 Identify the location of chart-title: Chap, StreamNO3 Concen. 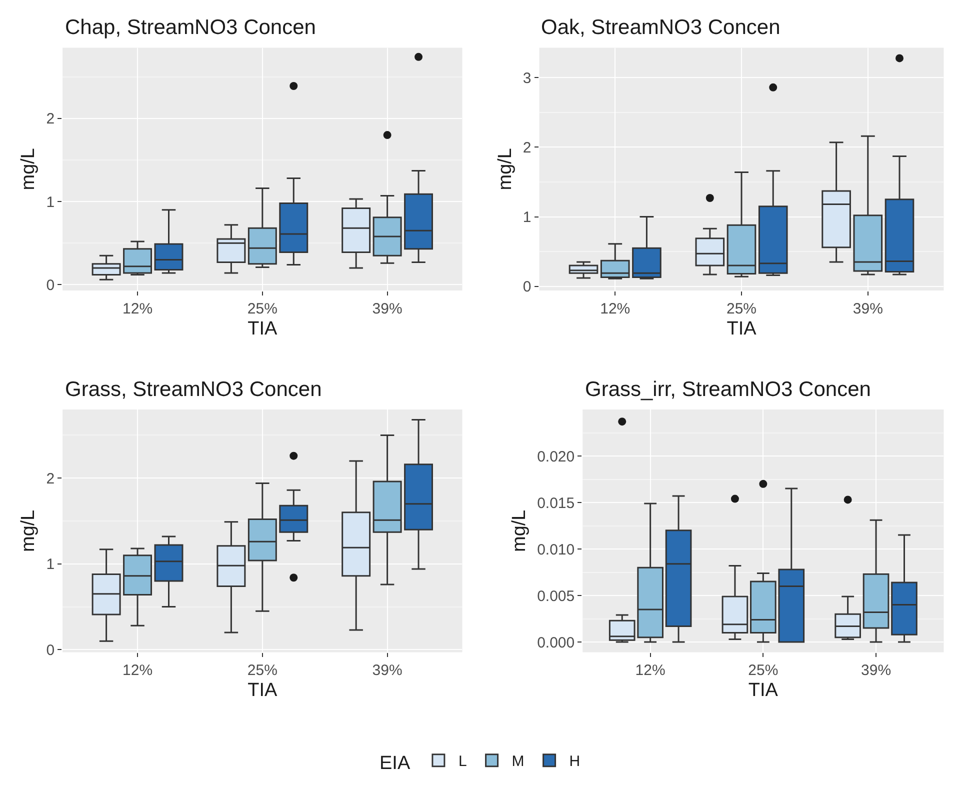
(190, 27).